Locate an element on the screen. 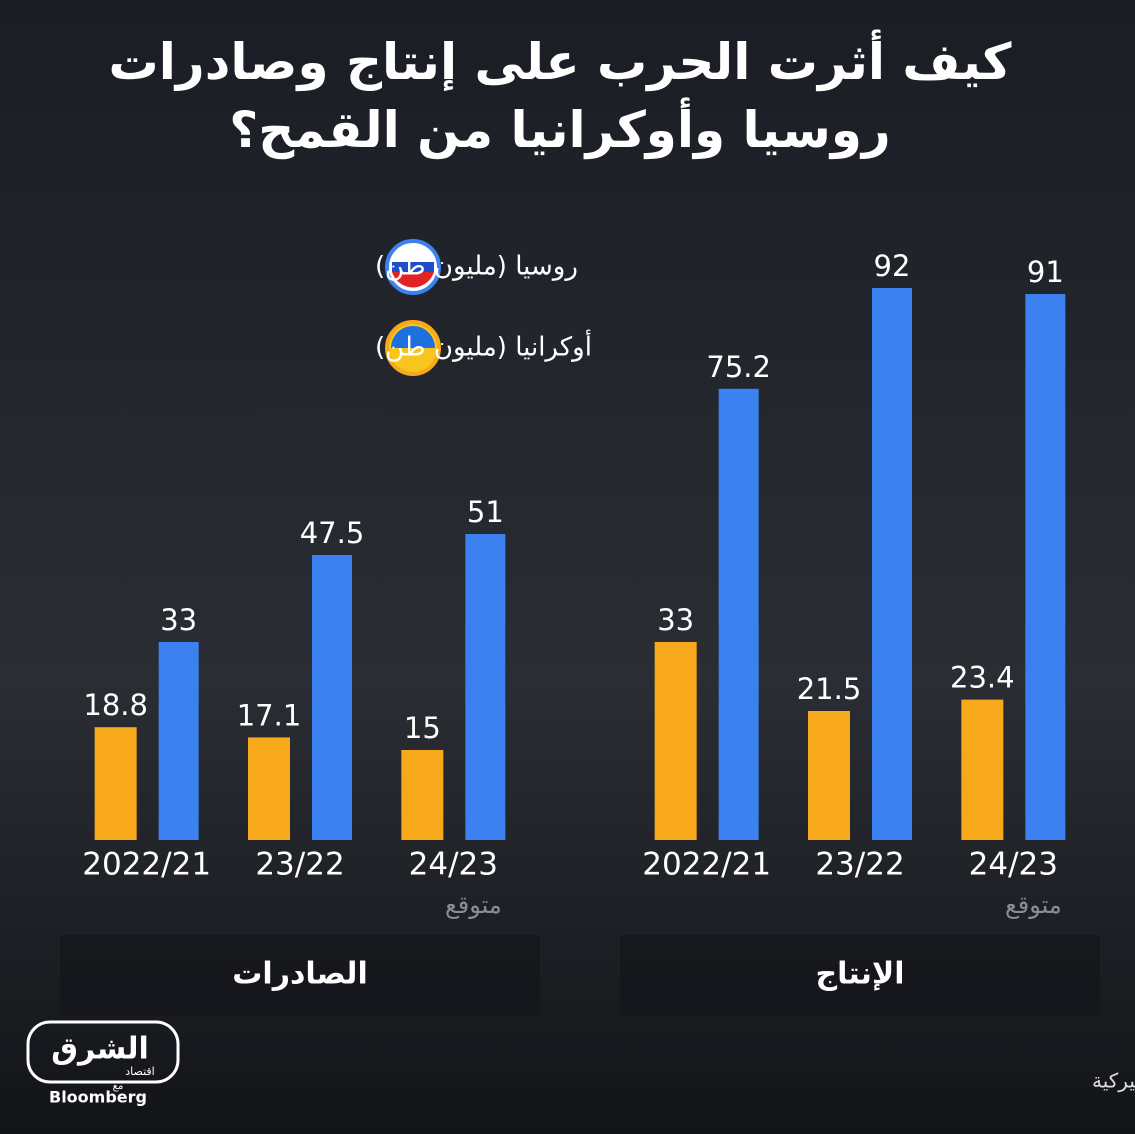 This screenshot has width=1135, height=1134. value-label: 23.4 is located at coordinates (982, 678).